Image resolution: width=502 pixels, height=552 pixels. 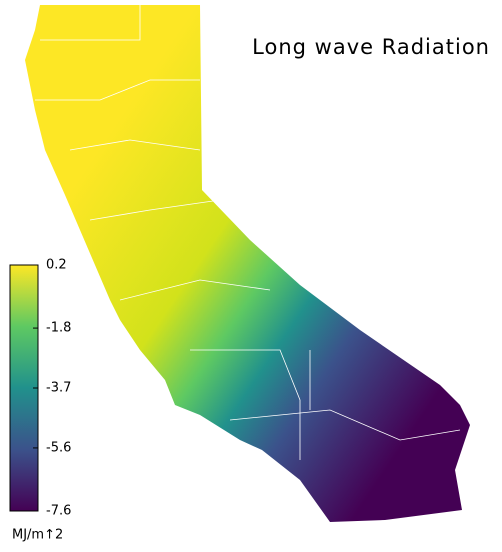 I want to click on colorbar-tick-label: -1.8, so click(x=58, y=328).